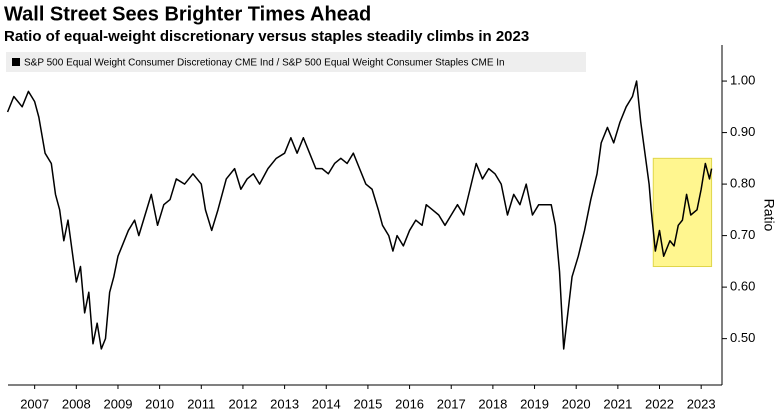 The image size is (781, 415). I want to click on x-tick-label: 2010, so click(159, 403).